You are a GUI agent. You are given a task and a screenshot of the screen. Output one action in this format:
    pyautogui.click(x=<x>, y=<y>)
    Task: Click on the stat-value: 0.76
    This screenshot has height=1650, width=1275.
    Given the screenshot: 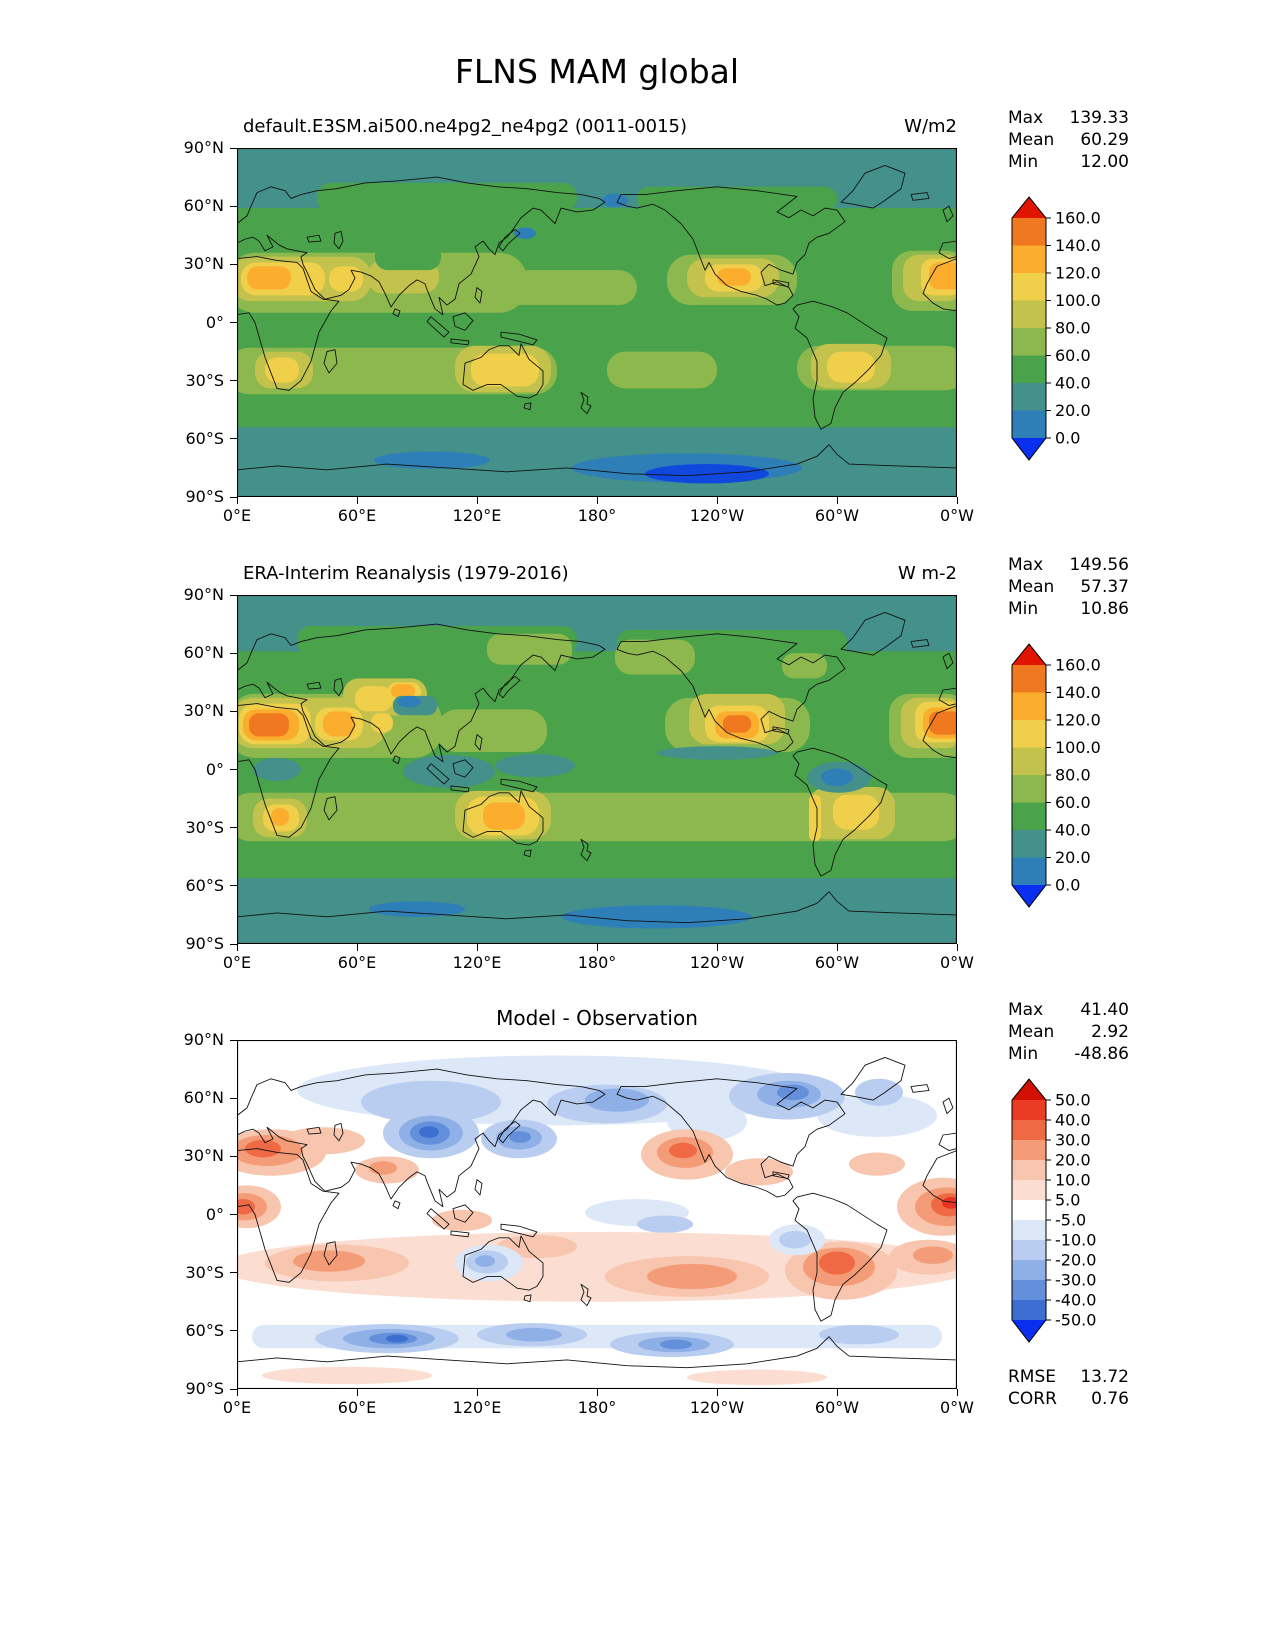 What is the action you would take?
    pyautogui.click(x=1110, y=1399)
    